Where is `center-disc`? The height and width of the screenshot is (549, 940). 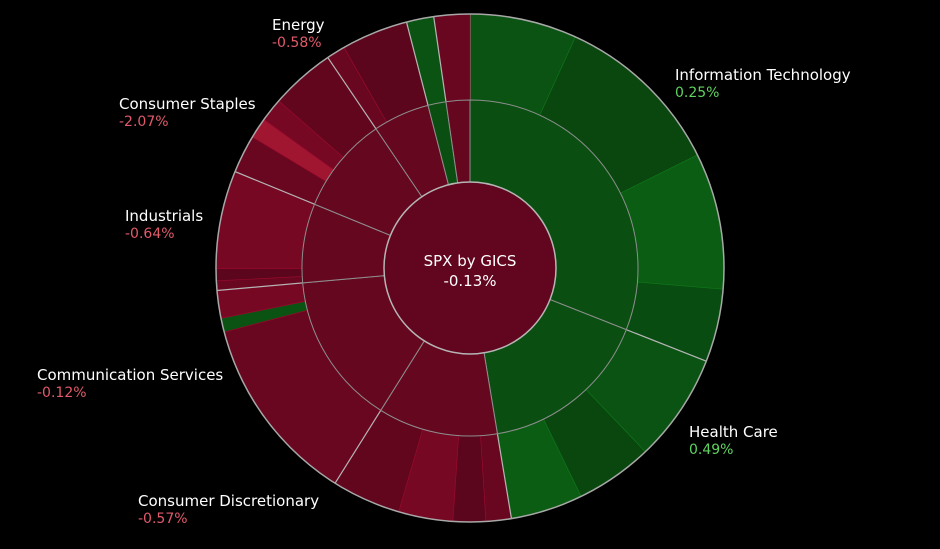 center-disc is located at coordinates (470, 268).